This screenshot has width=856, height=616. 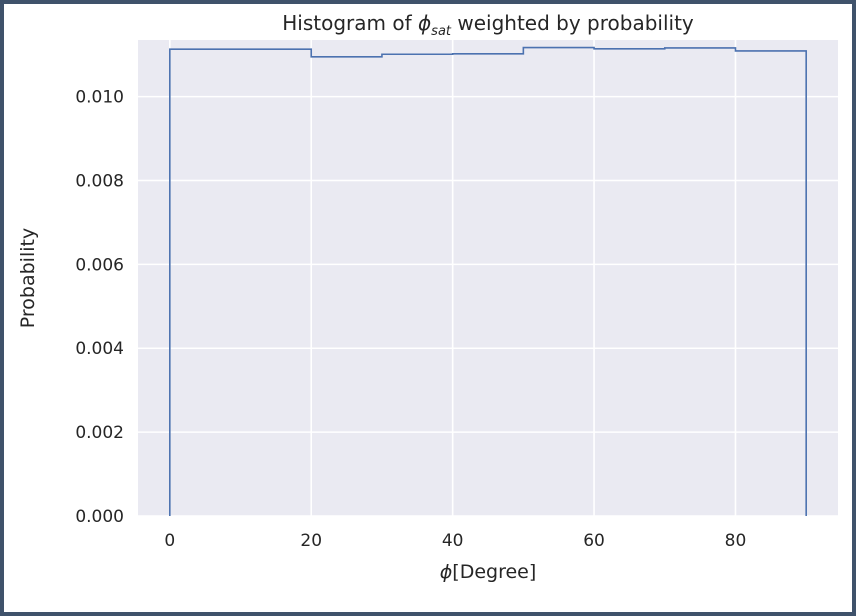 What do you see at coordinates (99, 517) in the screenshot?
I see `y-tick-label: 0.000` at bounding box center [99, 517].